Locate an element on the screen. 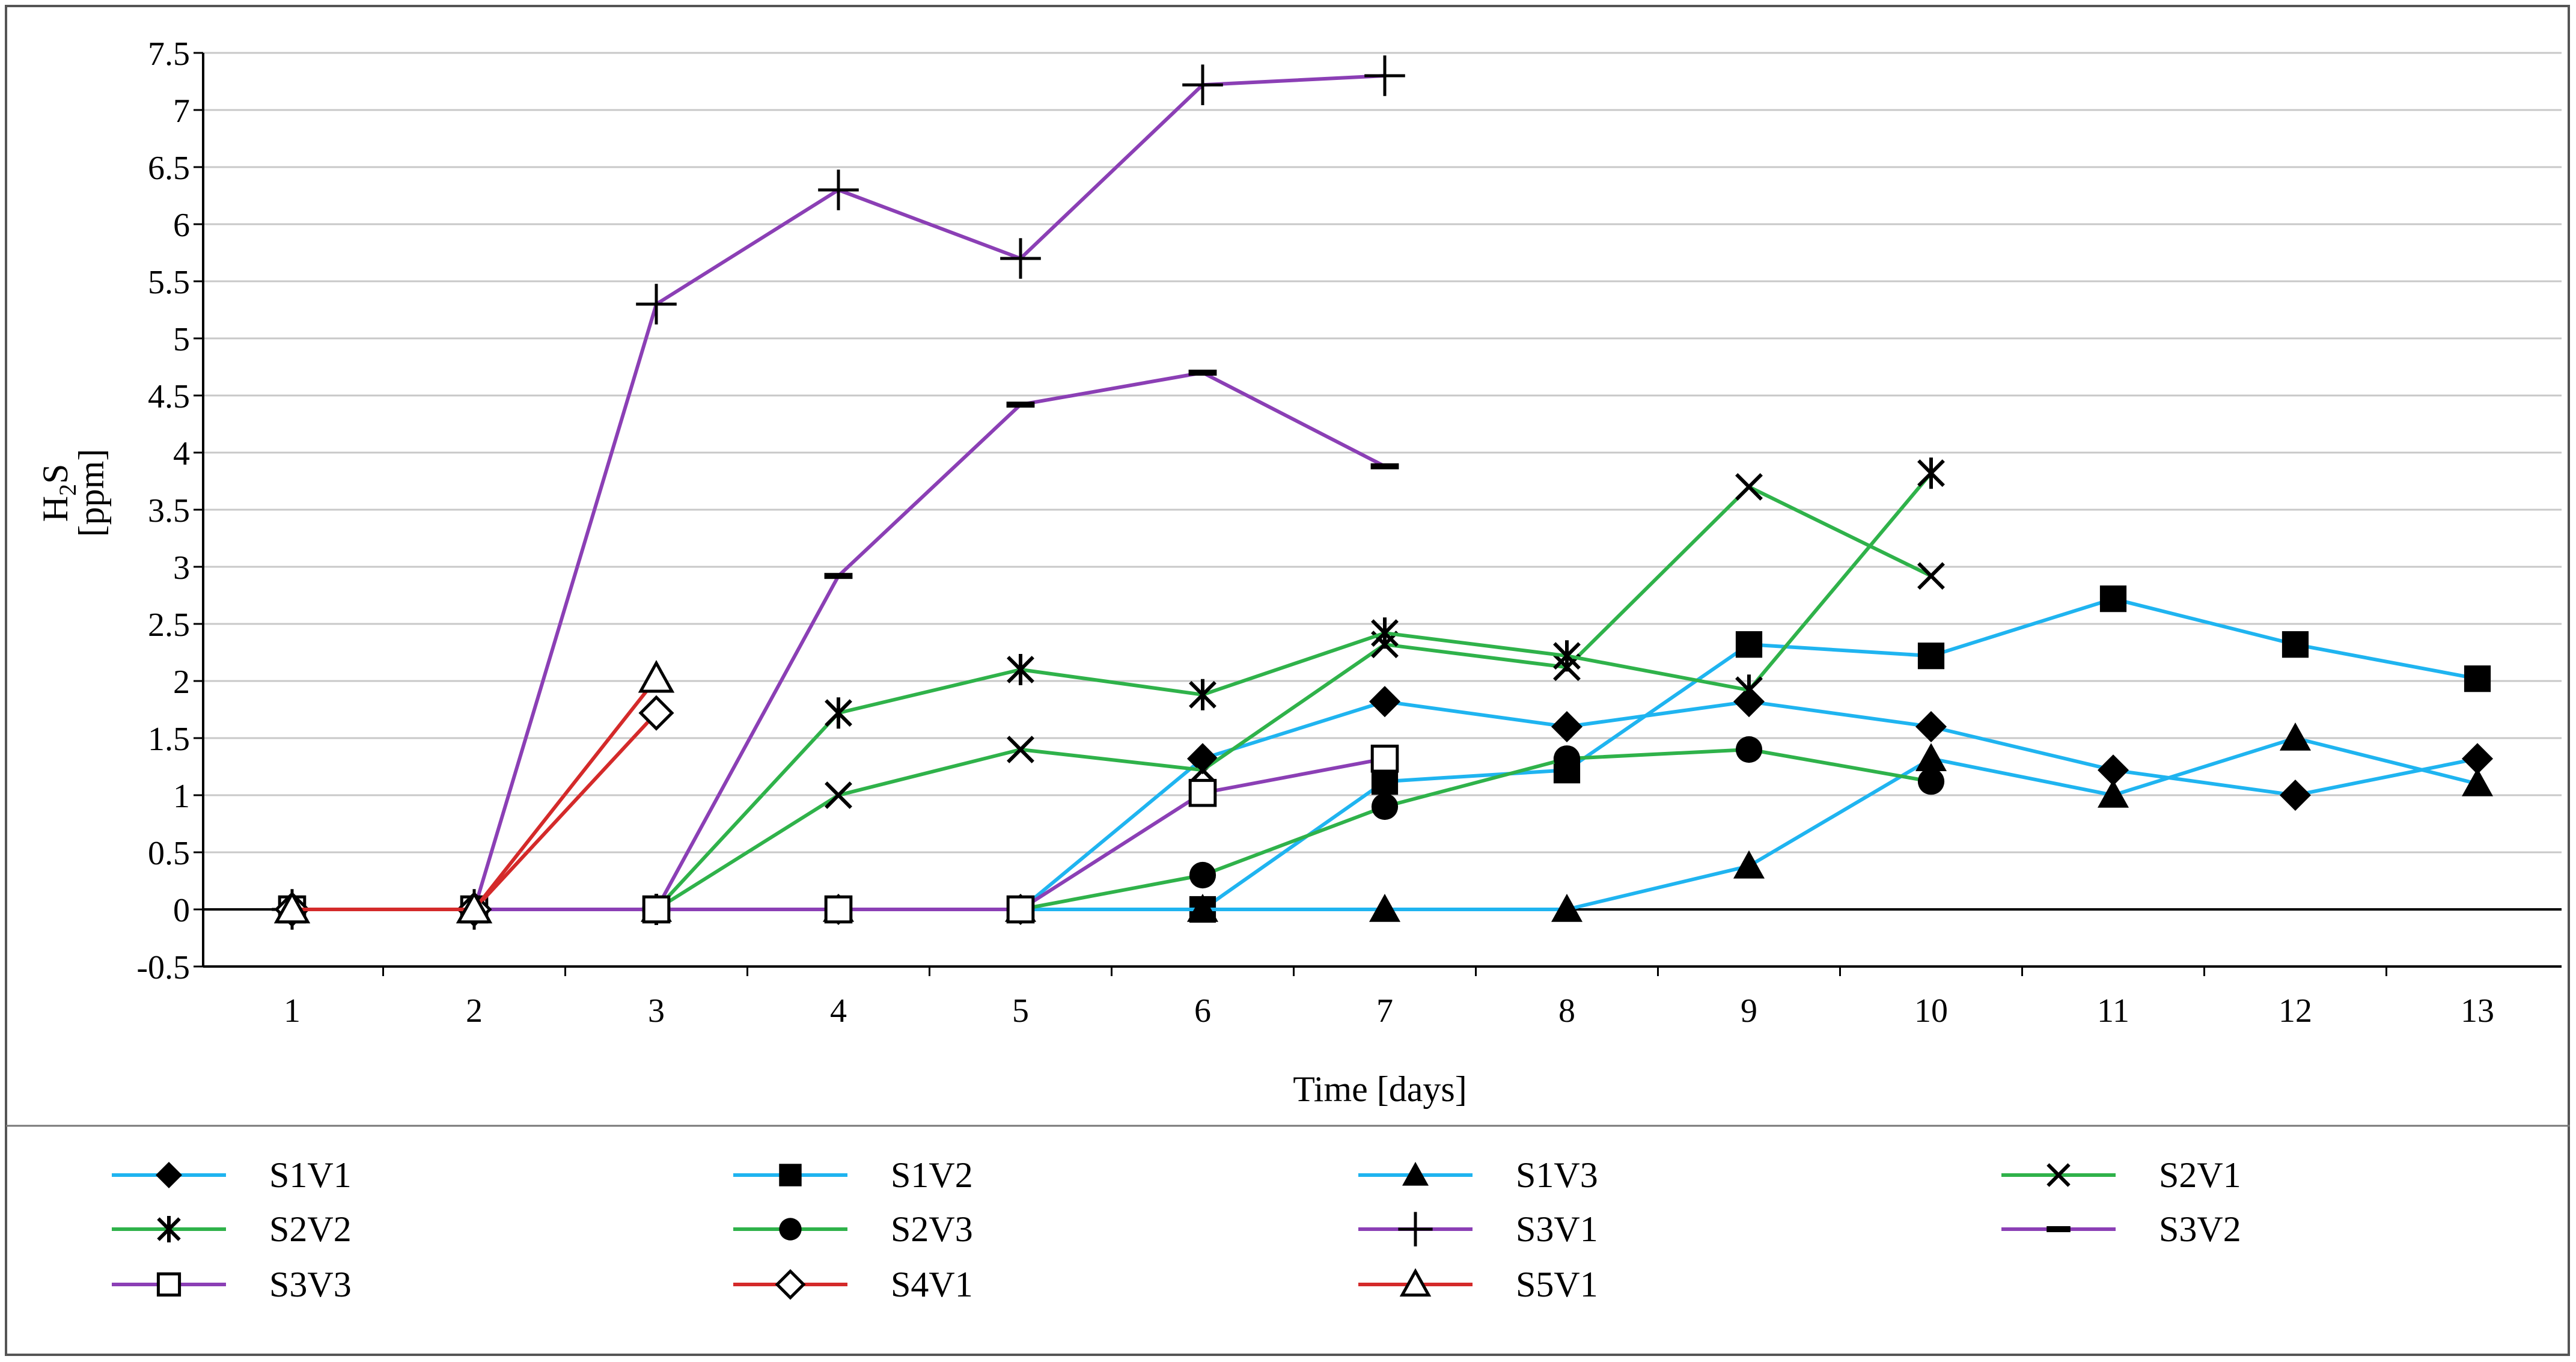 The height and width of the screenshot is (1362, 2576). y-axis-title: H2S is located at coordinates (58, 493).